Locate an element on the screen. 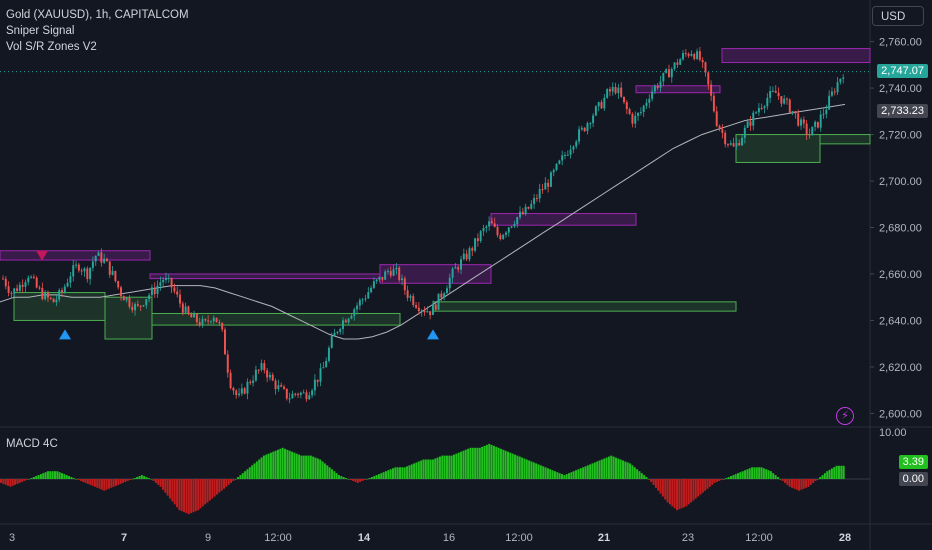  price-tick-label: 2,620.00 is located at coordinates (900, 368).